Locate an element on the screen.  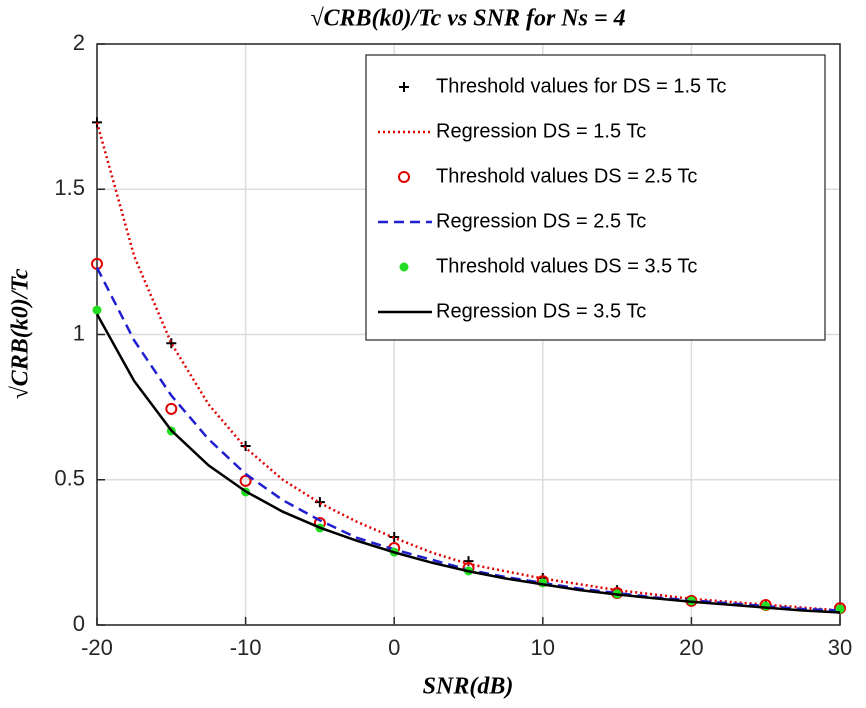
x-tick-label: 10 is located at coordinates (543, 647).